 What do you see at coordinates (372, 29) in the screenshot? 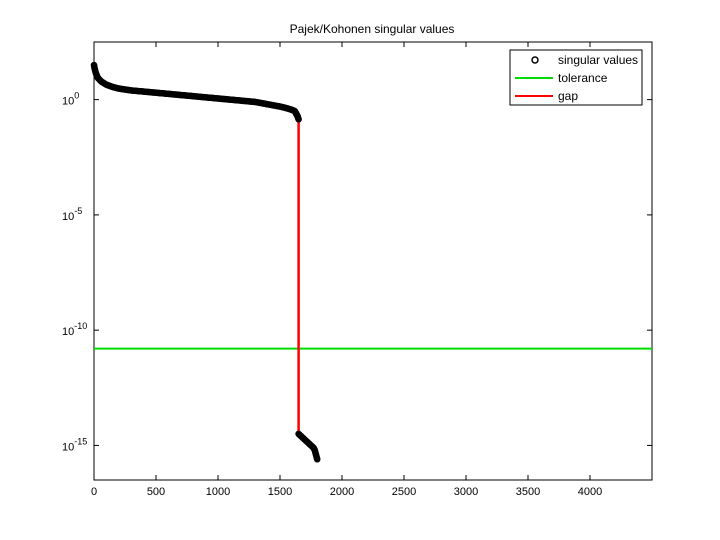
I see `chart-title: Pajek/Kohonen singular values` at bounding box center [372, 29].